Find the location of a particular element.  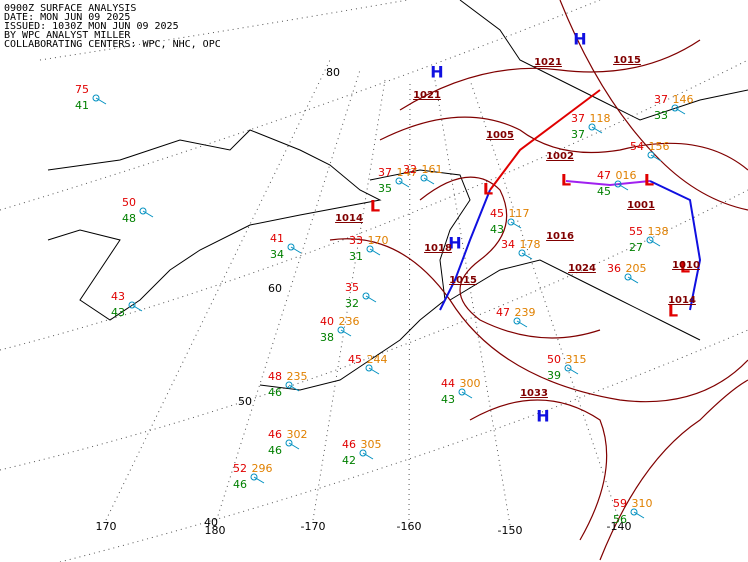

pressure: 302 is located at coordinates (297, 434).